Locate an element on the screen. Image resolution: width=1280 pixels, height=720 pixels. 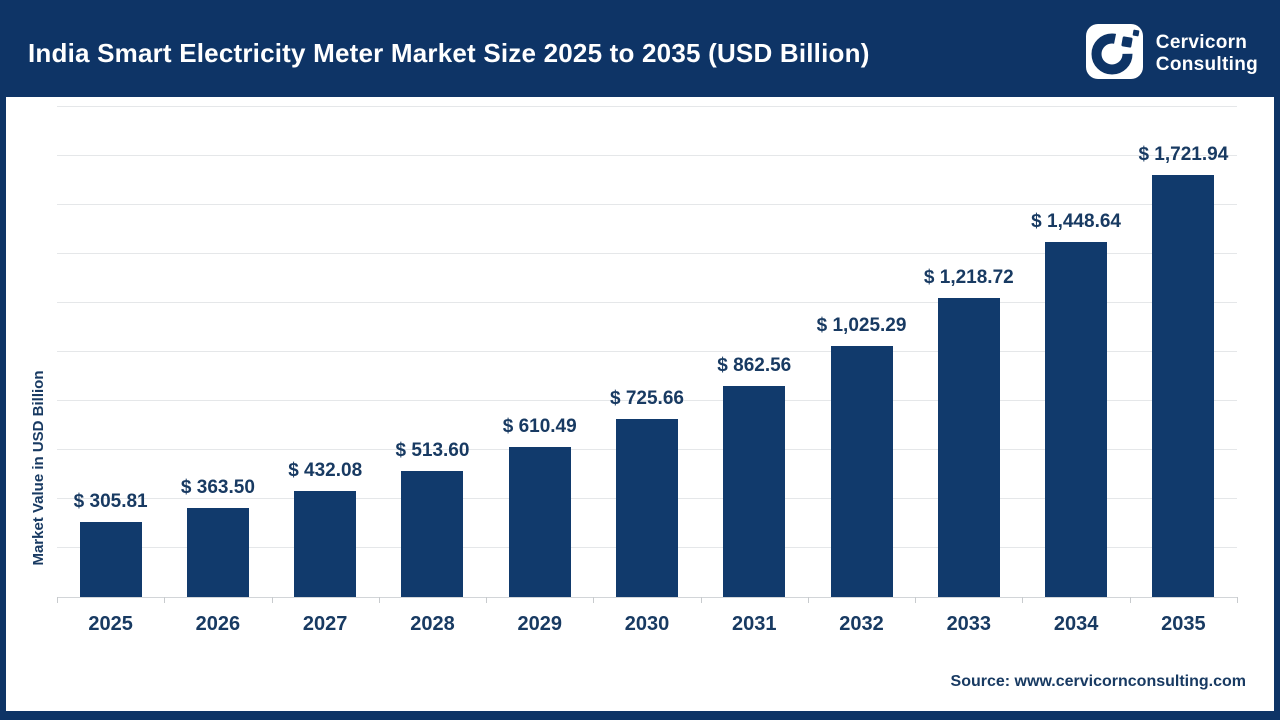
bar-2028 is located at coordinates (432, 534).